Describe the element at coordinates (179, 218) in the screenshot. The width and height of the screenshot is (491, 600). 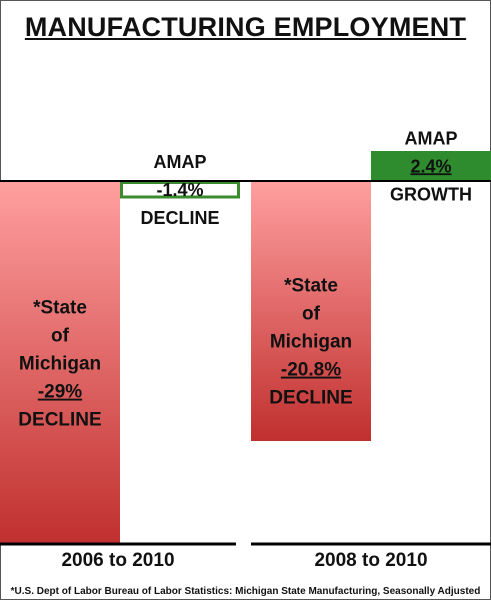
I see `bar-label-2-line-3: DECLINE` at that location.